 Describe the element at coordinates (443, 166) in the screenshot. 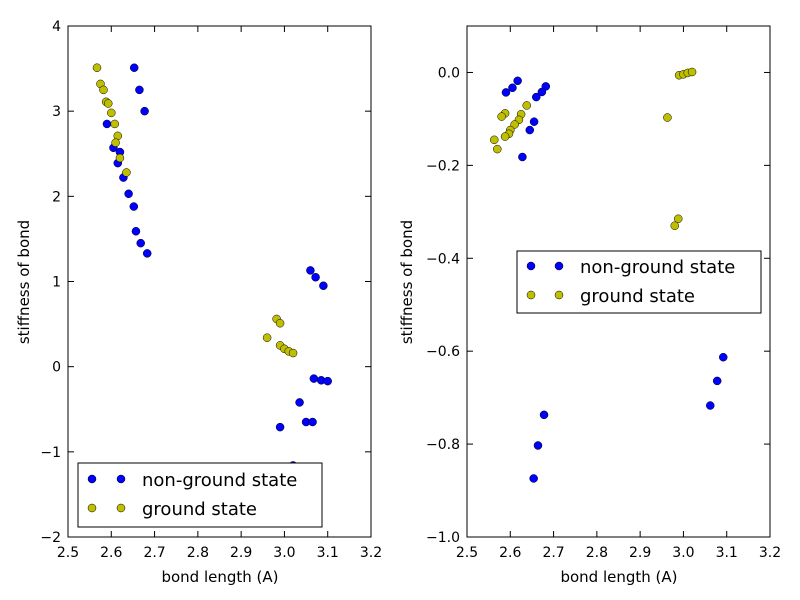

I see `y-tick-label: −0.2` at that location.